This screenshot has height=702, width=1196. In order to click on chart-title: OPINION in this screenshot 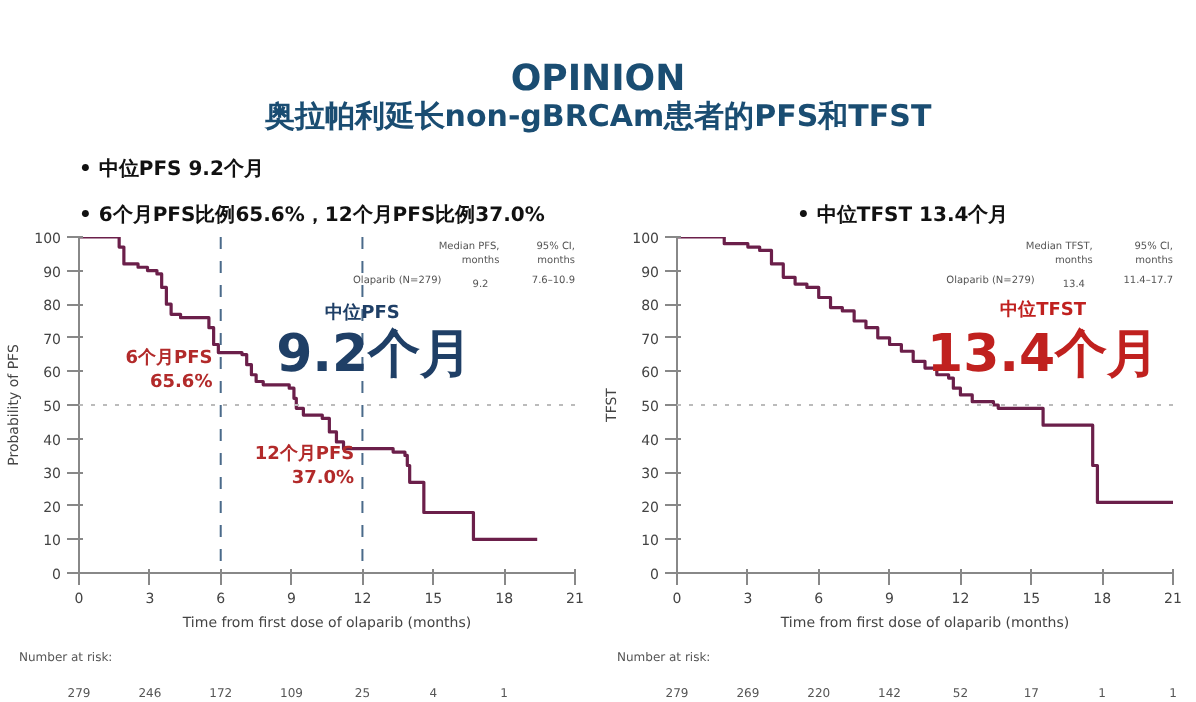, I will do `click(598, 79)`.